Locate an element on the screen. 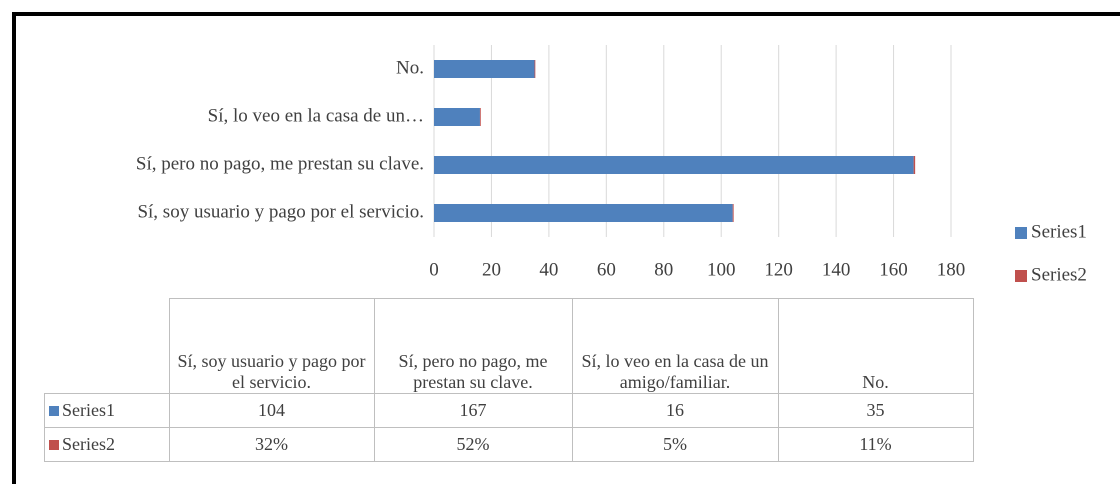 The height and width of the screenshot is (484, 1120). table-value-cell: 35 is located at coordinates (875, 410).